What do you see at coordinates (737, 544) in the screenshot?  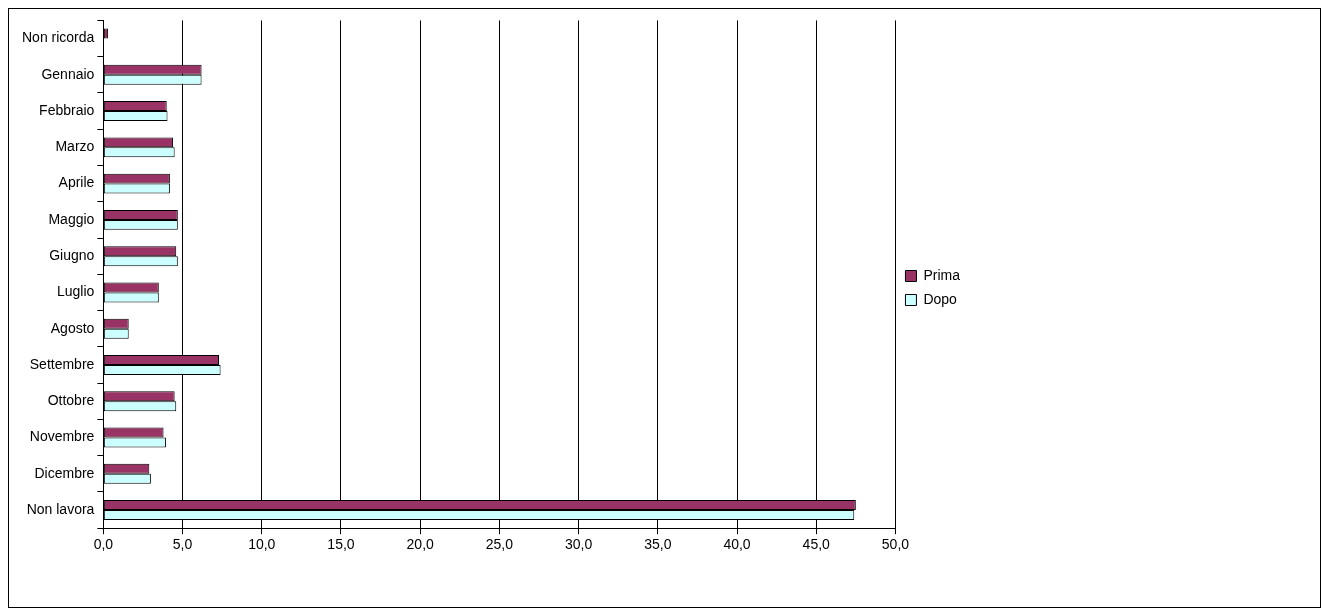 I see `x-tick-label: 40,0` at bounding box center [737, 544].